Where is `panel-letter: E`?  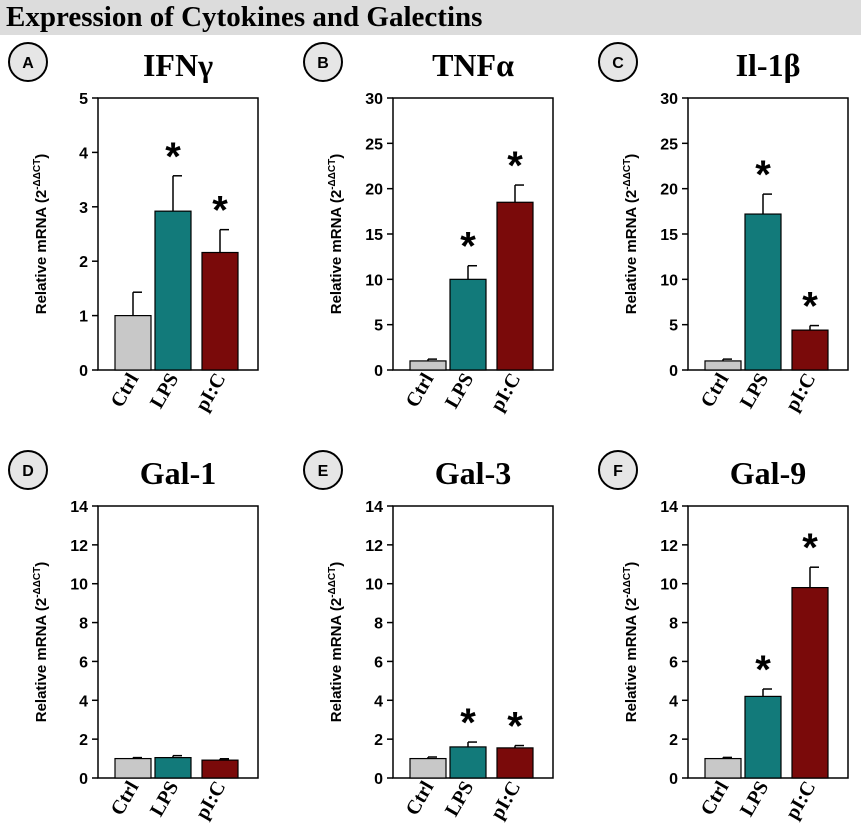
panel-letter: E is located at coordinates (323, 471).